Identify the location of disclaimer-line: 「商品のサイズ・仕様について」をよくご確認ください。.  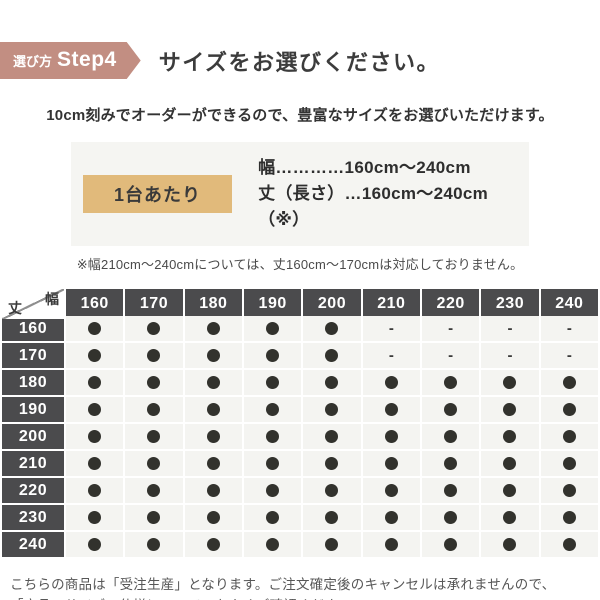
(305, 597).